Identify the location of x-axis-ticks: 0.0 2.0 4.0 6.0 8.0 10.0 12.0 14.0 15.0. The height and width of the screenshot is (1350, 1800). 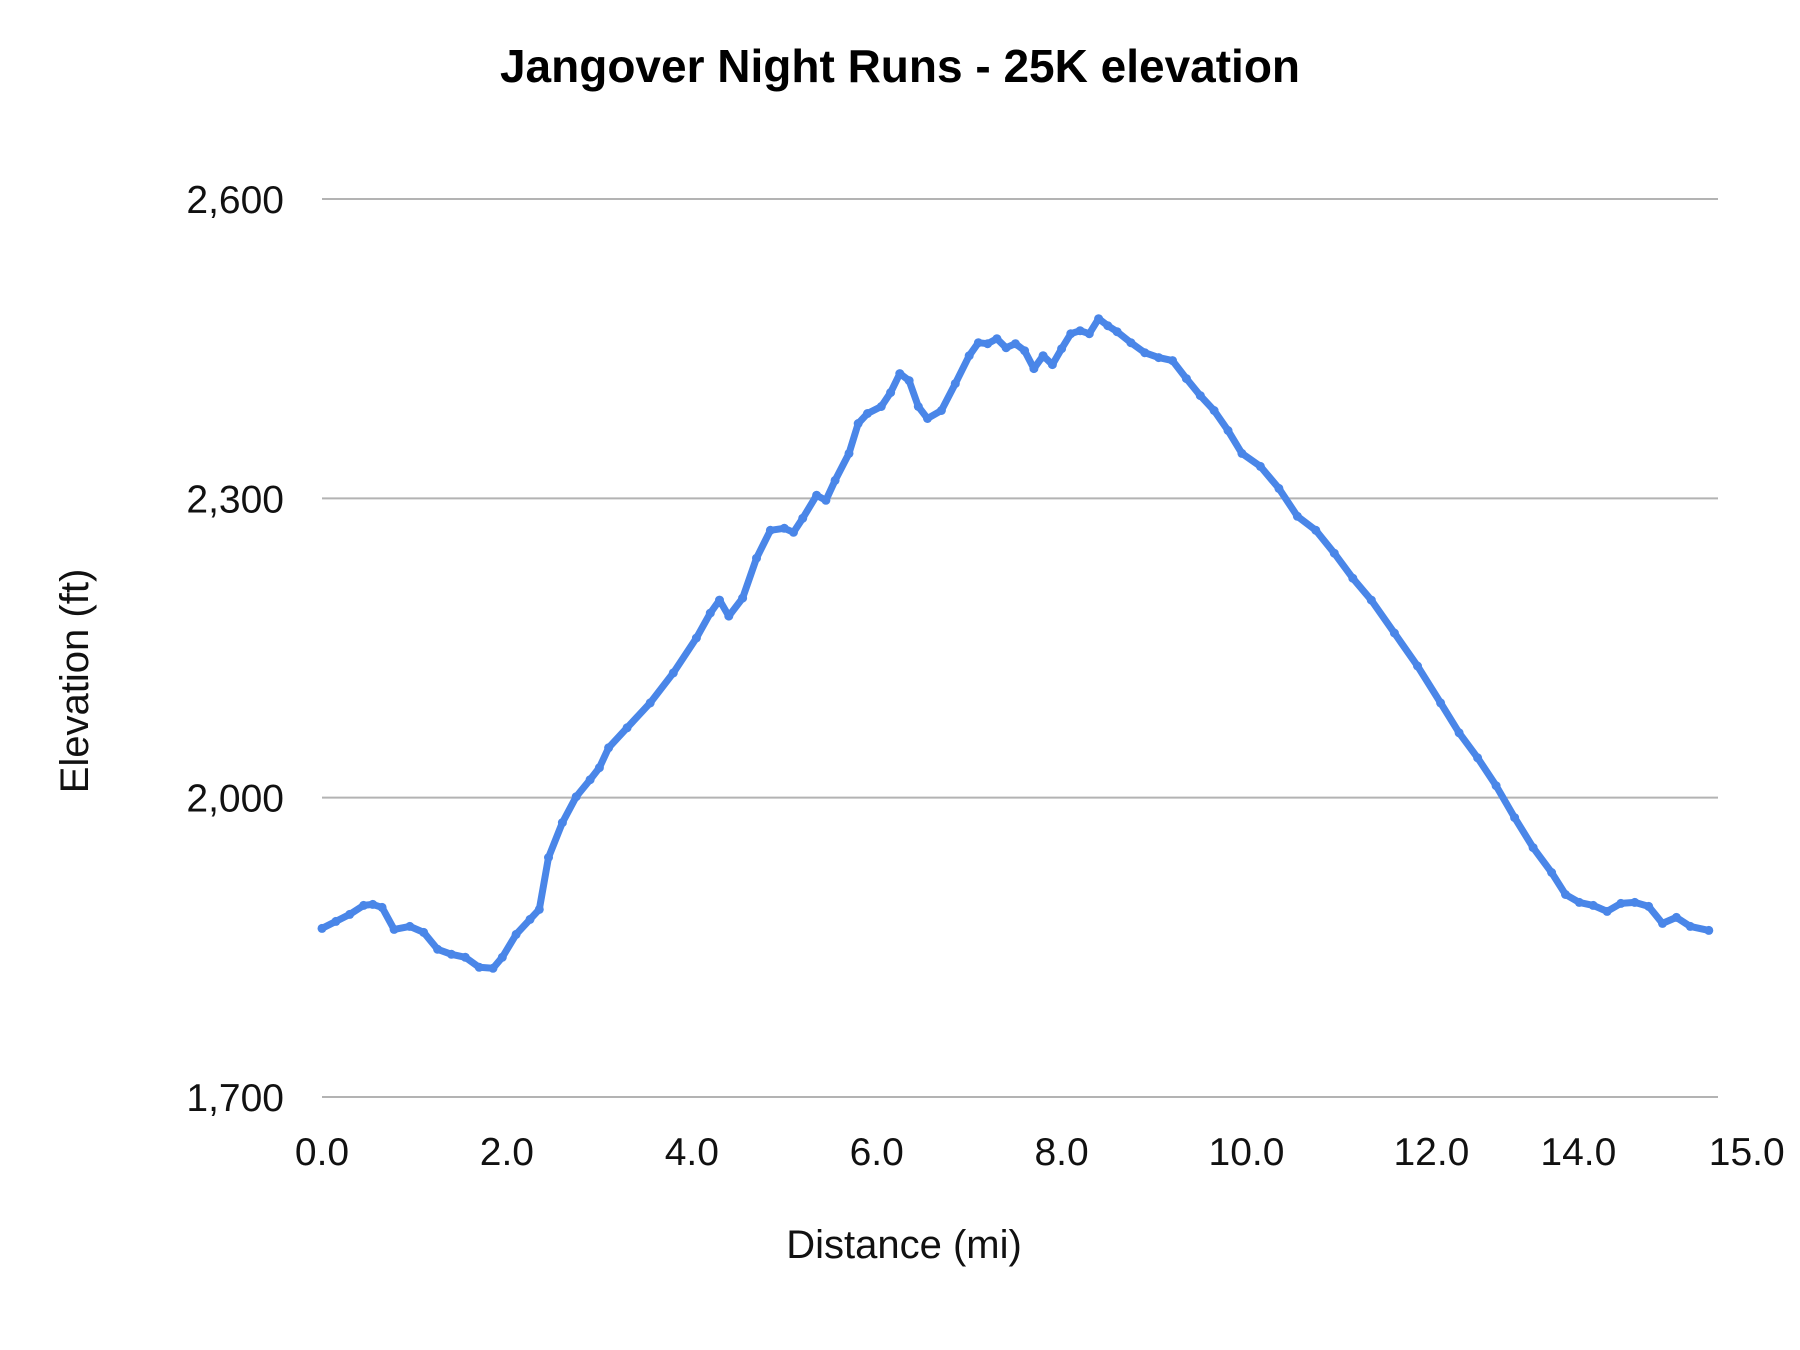
(1040, 1152).